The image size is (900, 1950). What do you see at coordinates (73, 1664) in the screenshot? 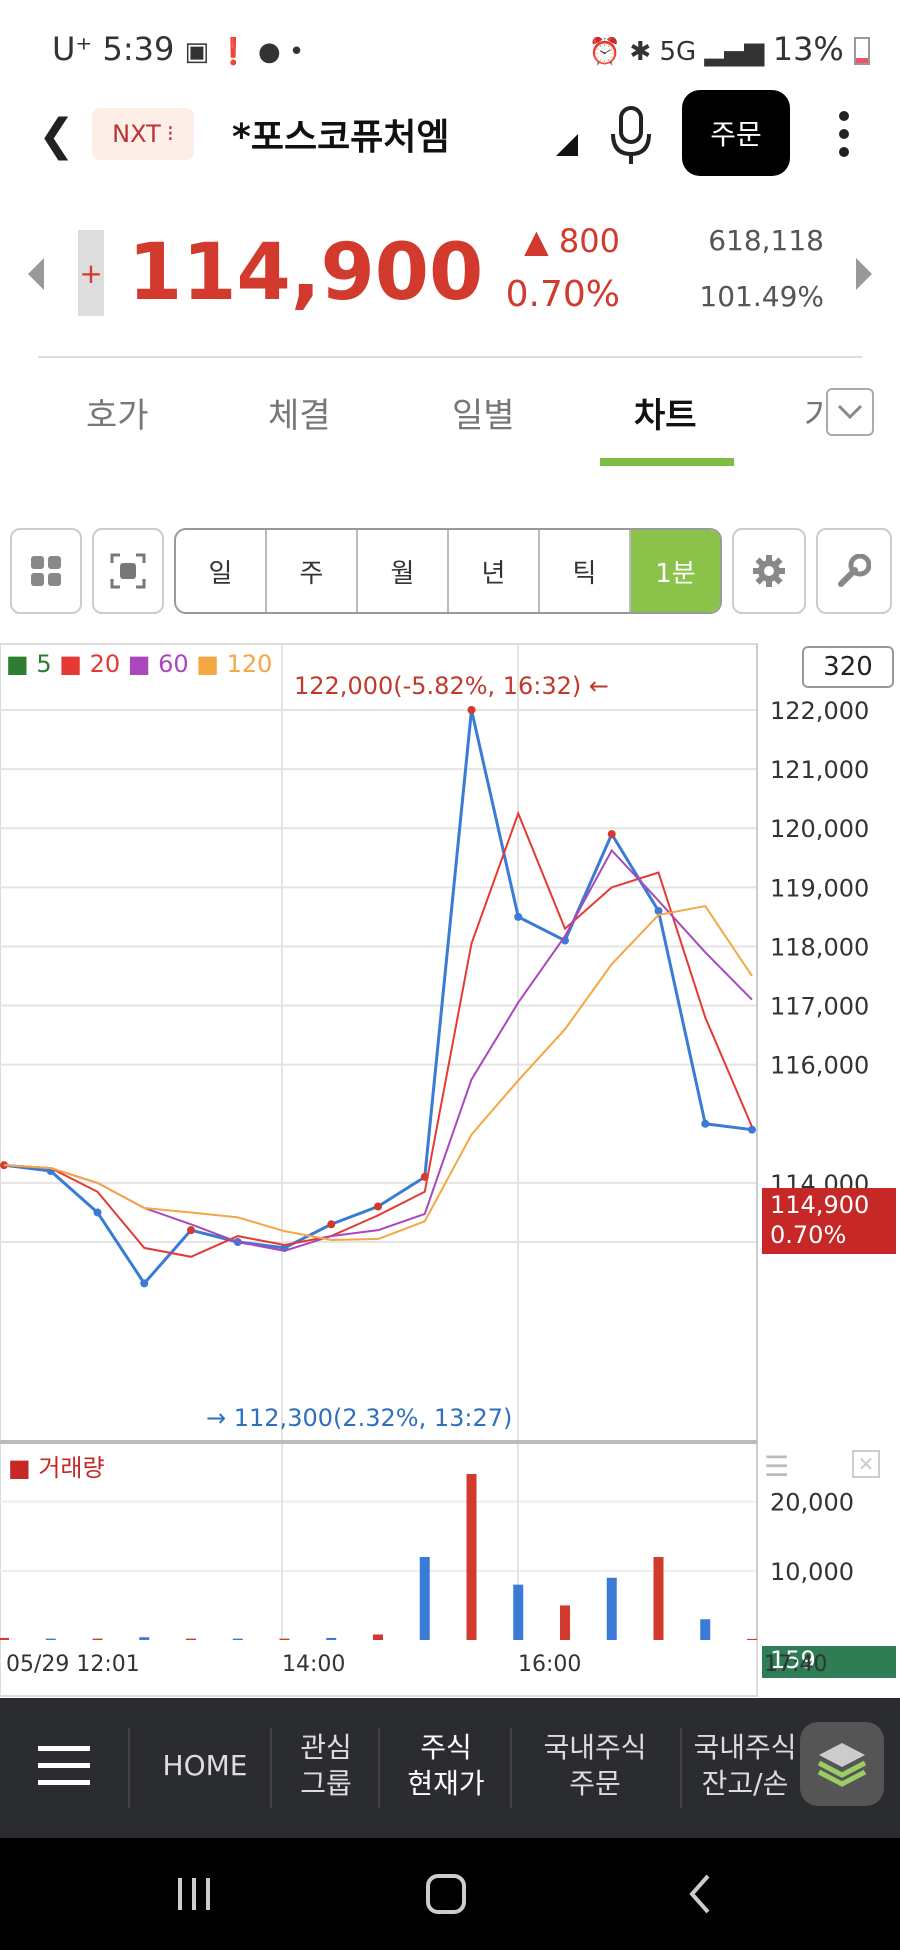
I see `x-label-start: 05/29 12:01` at bounding box center [73, 1664].